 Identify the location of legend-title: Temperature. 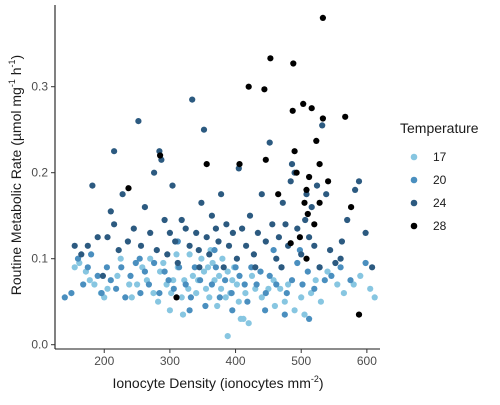
(439, 128).